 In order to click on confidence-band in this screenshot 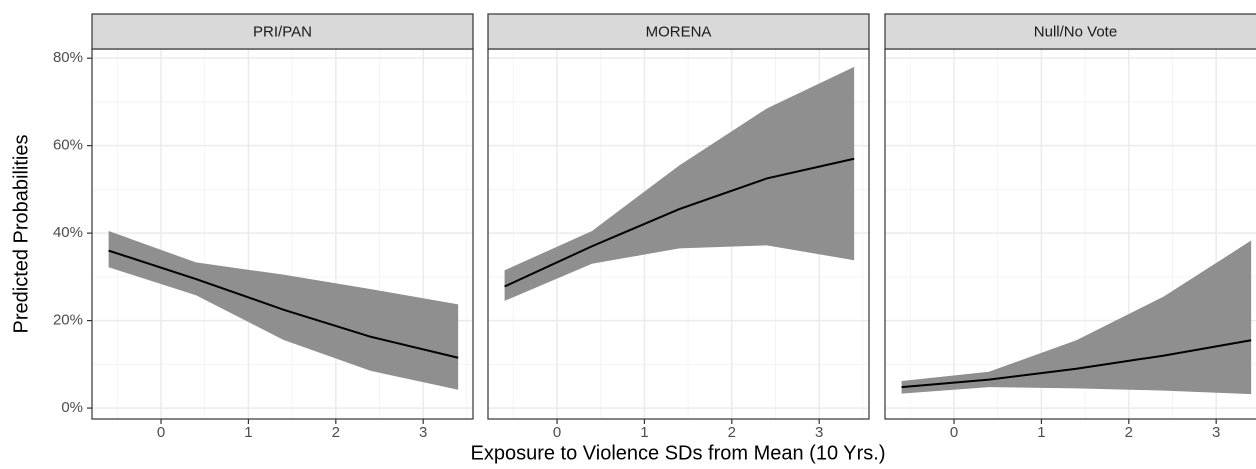, I will do `click(679, 183)`.